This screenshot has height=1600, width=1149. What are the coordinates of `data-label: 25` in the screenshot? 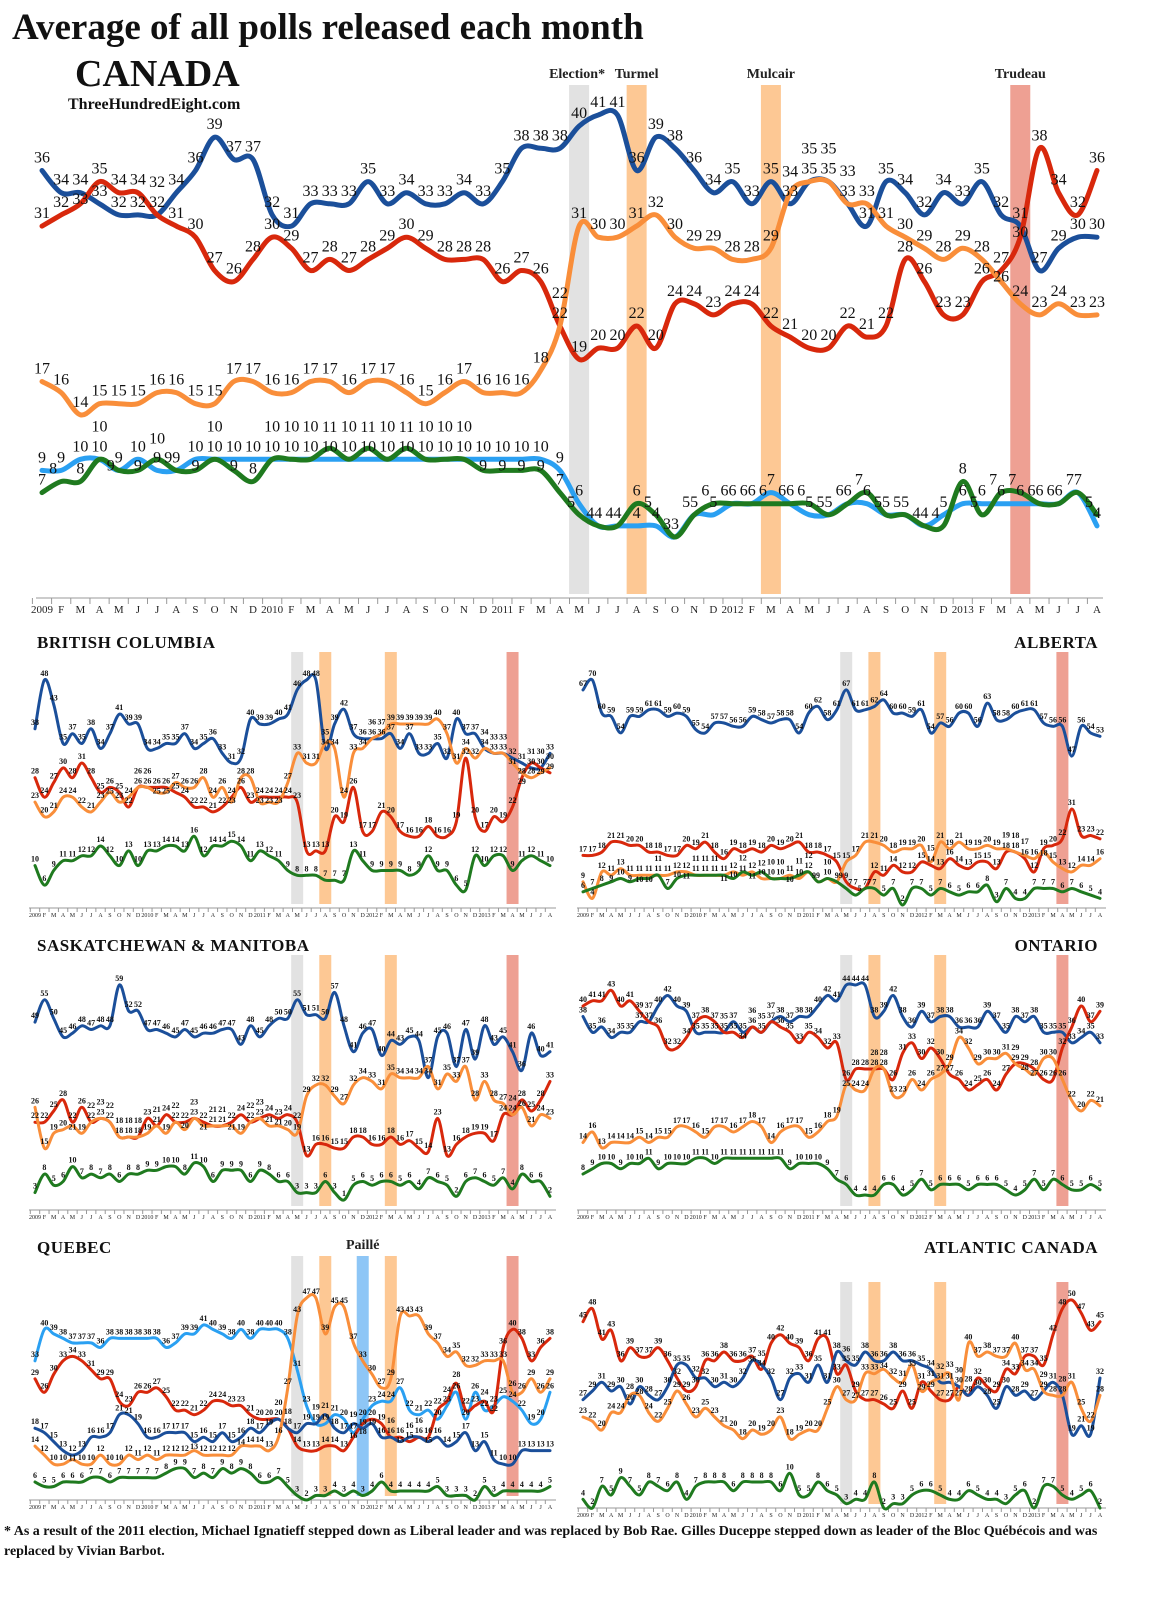 It's located at (101, 785).